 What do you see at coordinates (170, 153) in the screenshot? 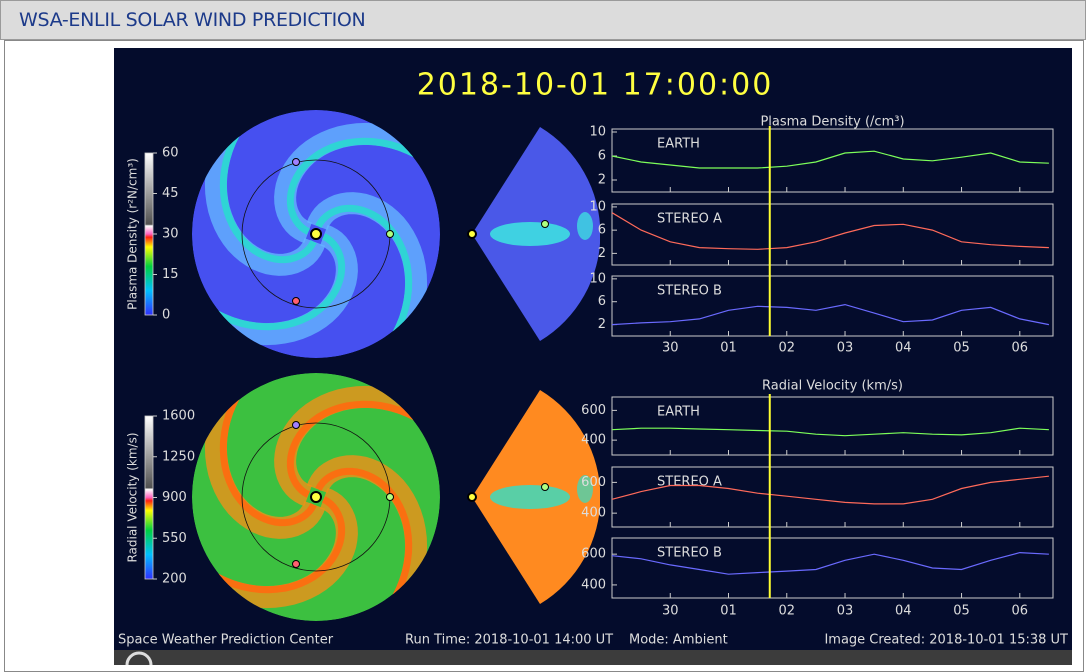
I see `colorbar-tick-label: 60` at bounding box center [170, 153].